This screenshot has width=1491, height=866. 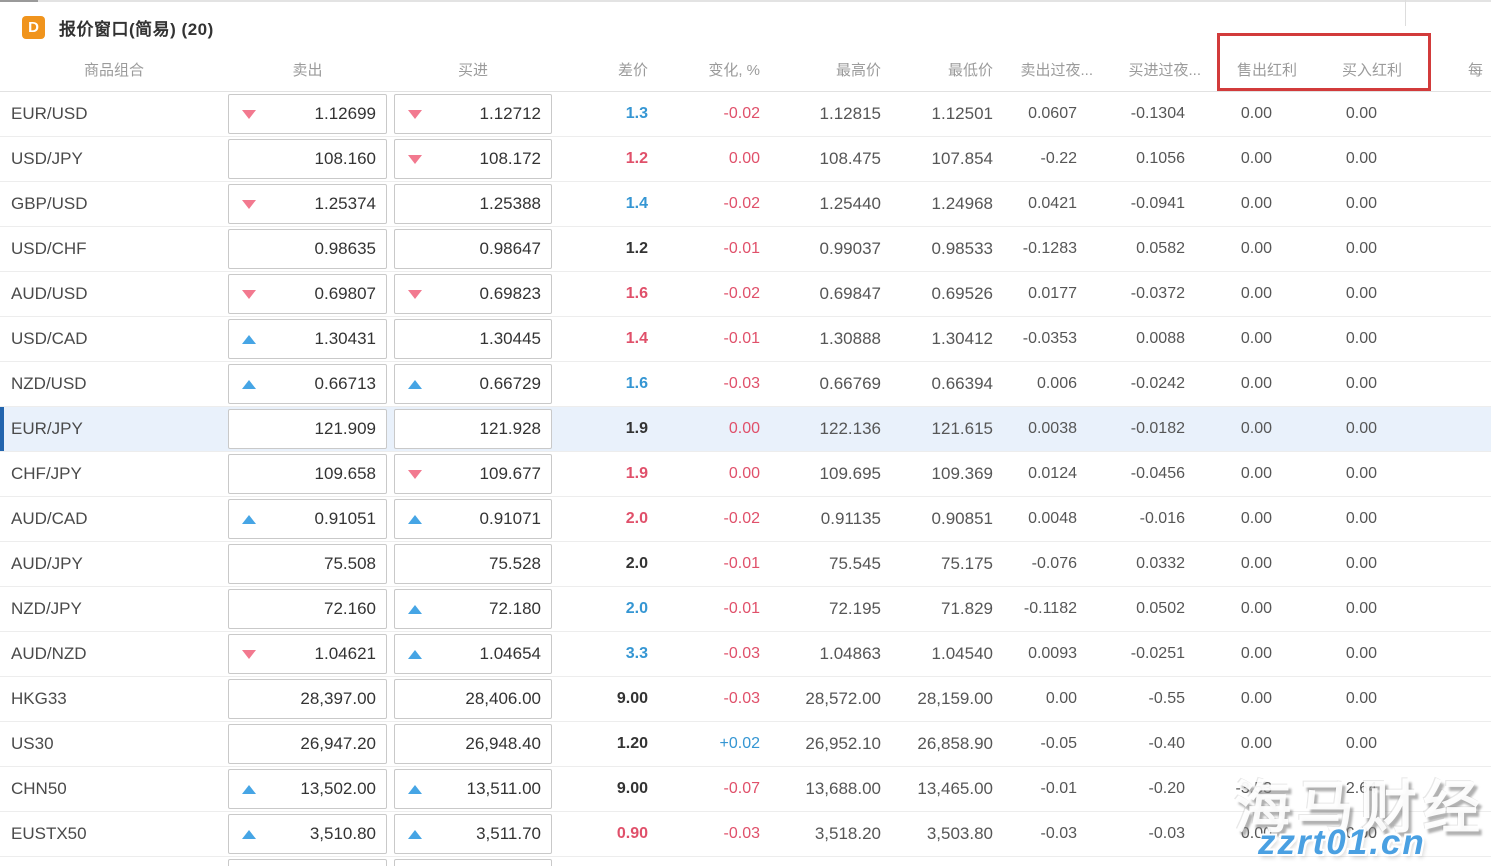 What do you see at coordinates (473, 834) in the screenshot?
I see `buy-price-box: 3,511.70` at bounding box center [473, 834].